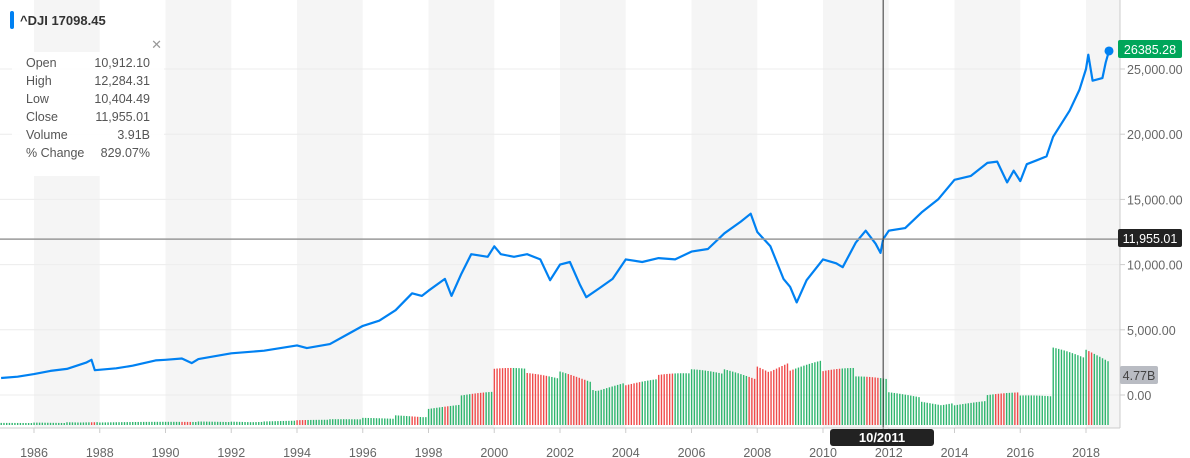 The image size is (1190, 458). What do you see at coordinates (100, 452) in the screenshot?
I see `x-tick-label: 1988` at bounding box center [100, 452].